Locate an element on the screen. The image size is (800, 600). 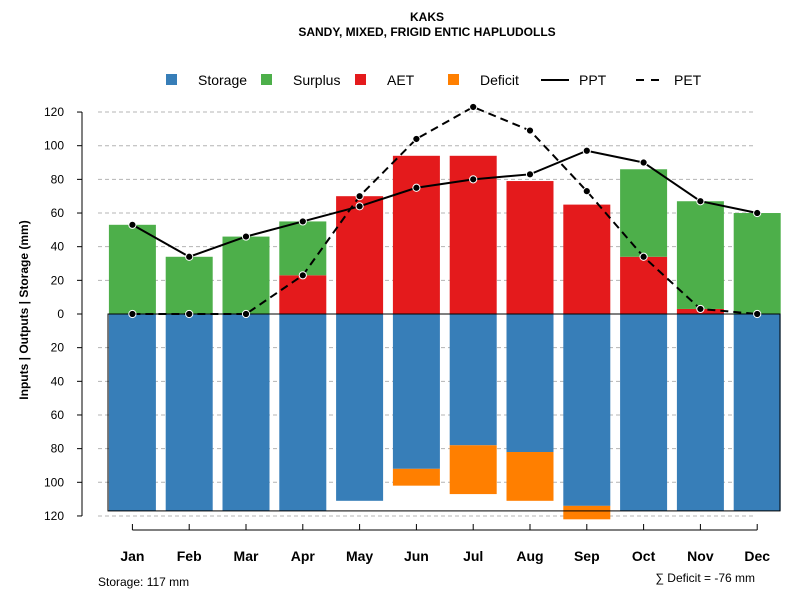
point-pet-jul is located at coordinates (473, 107).